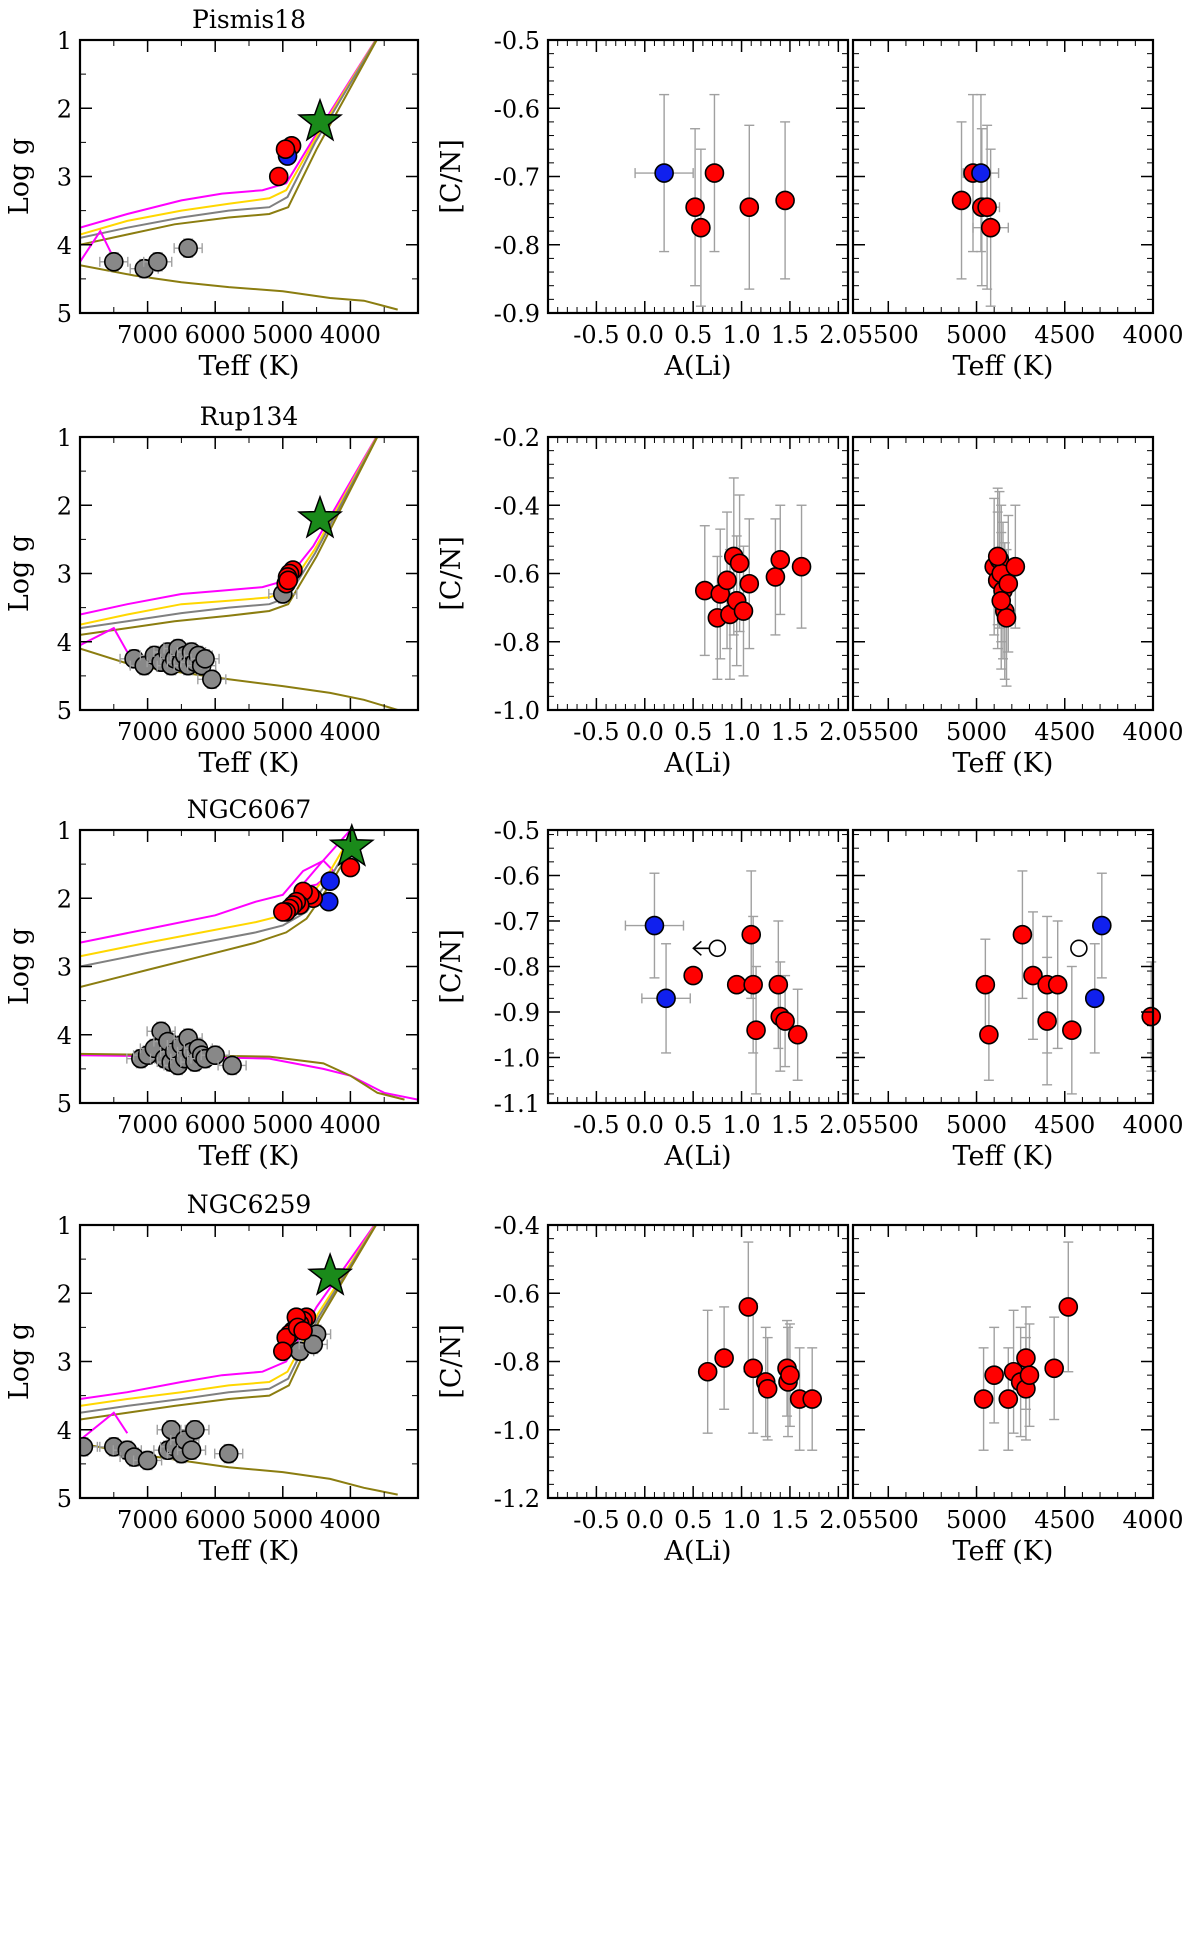 The image size is (1200, 1945). Describe the element at coordinates (838, 1520) in the screenshot. I see `li-xtick-label: 2.0` at that location.